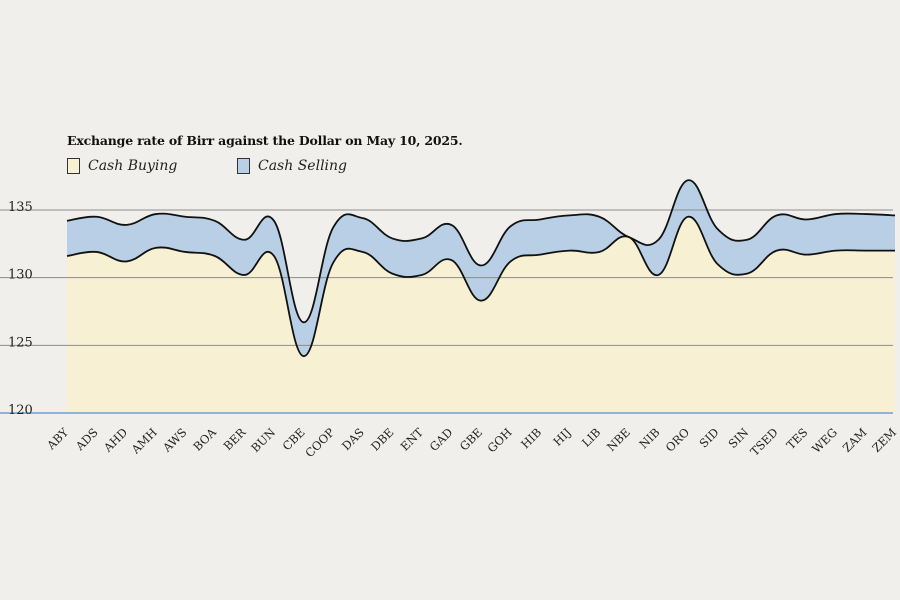 The image size is (900, 600). I want to click on x-tick-label: NIB, so click(649, 438).